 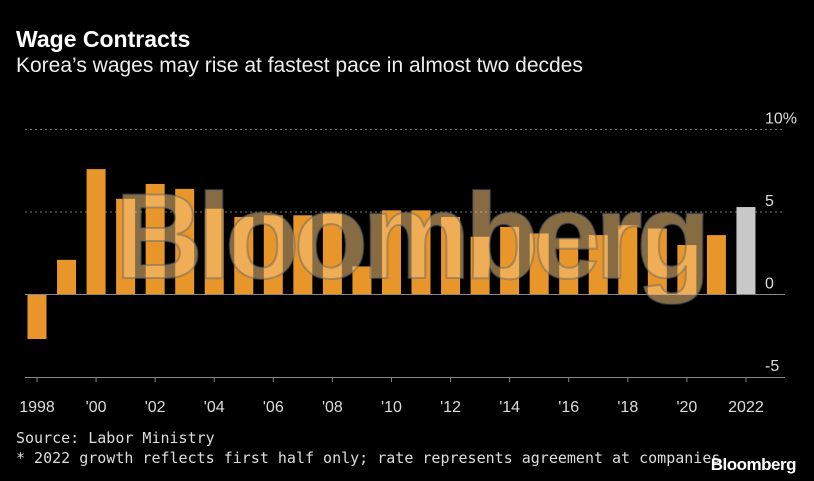 What do you see at coordinates (772, 366) in the screenshot?
I see `y-tick-label: -5` at bounding box center [772, 366].